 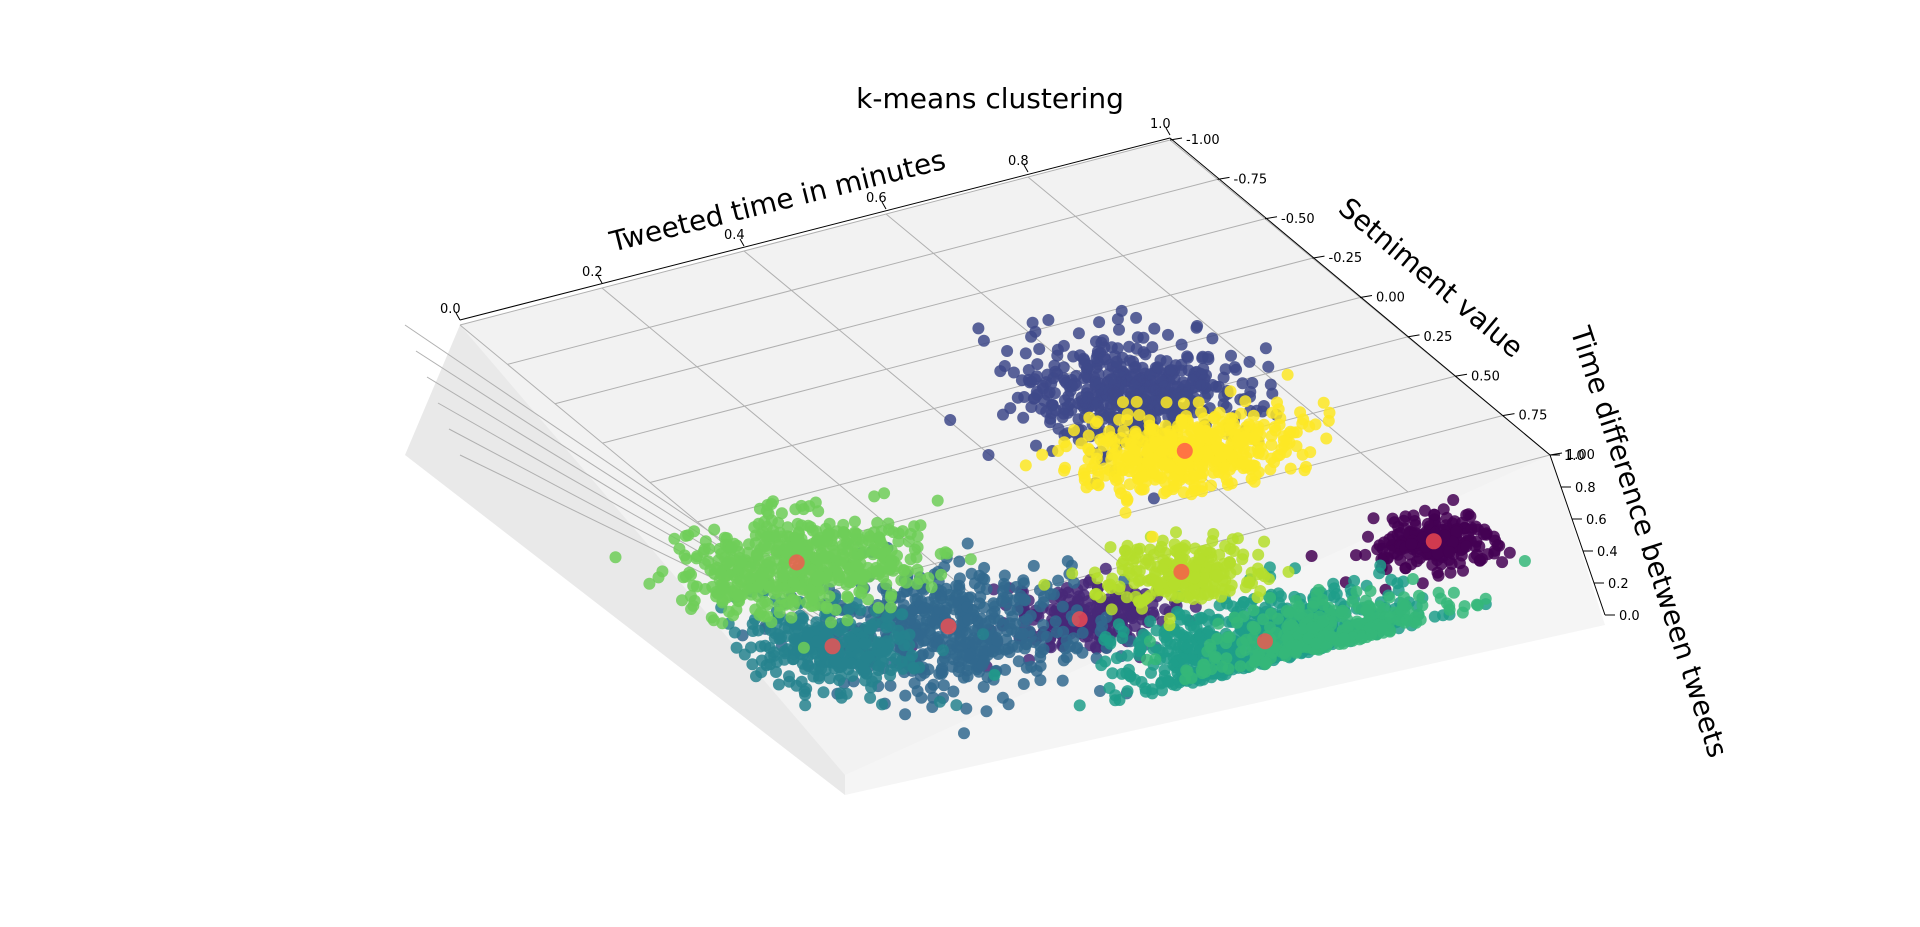 What do you see at coordinates (948, 626) in the screenshot?
I see `centroid-marker` at bounding box center [948, 626].